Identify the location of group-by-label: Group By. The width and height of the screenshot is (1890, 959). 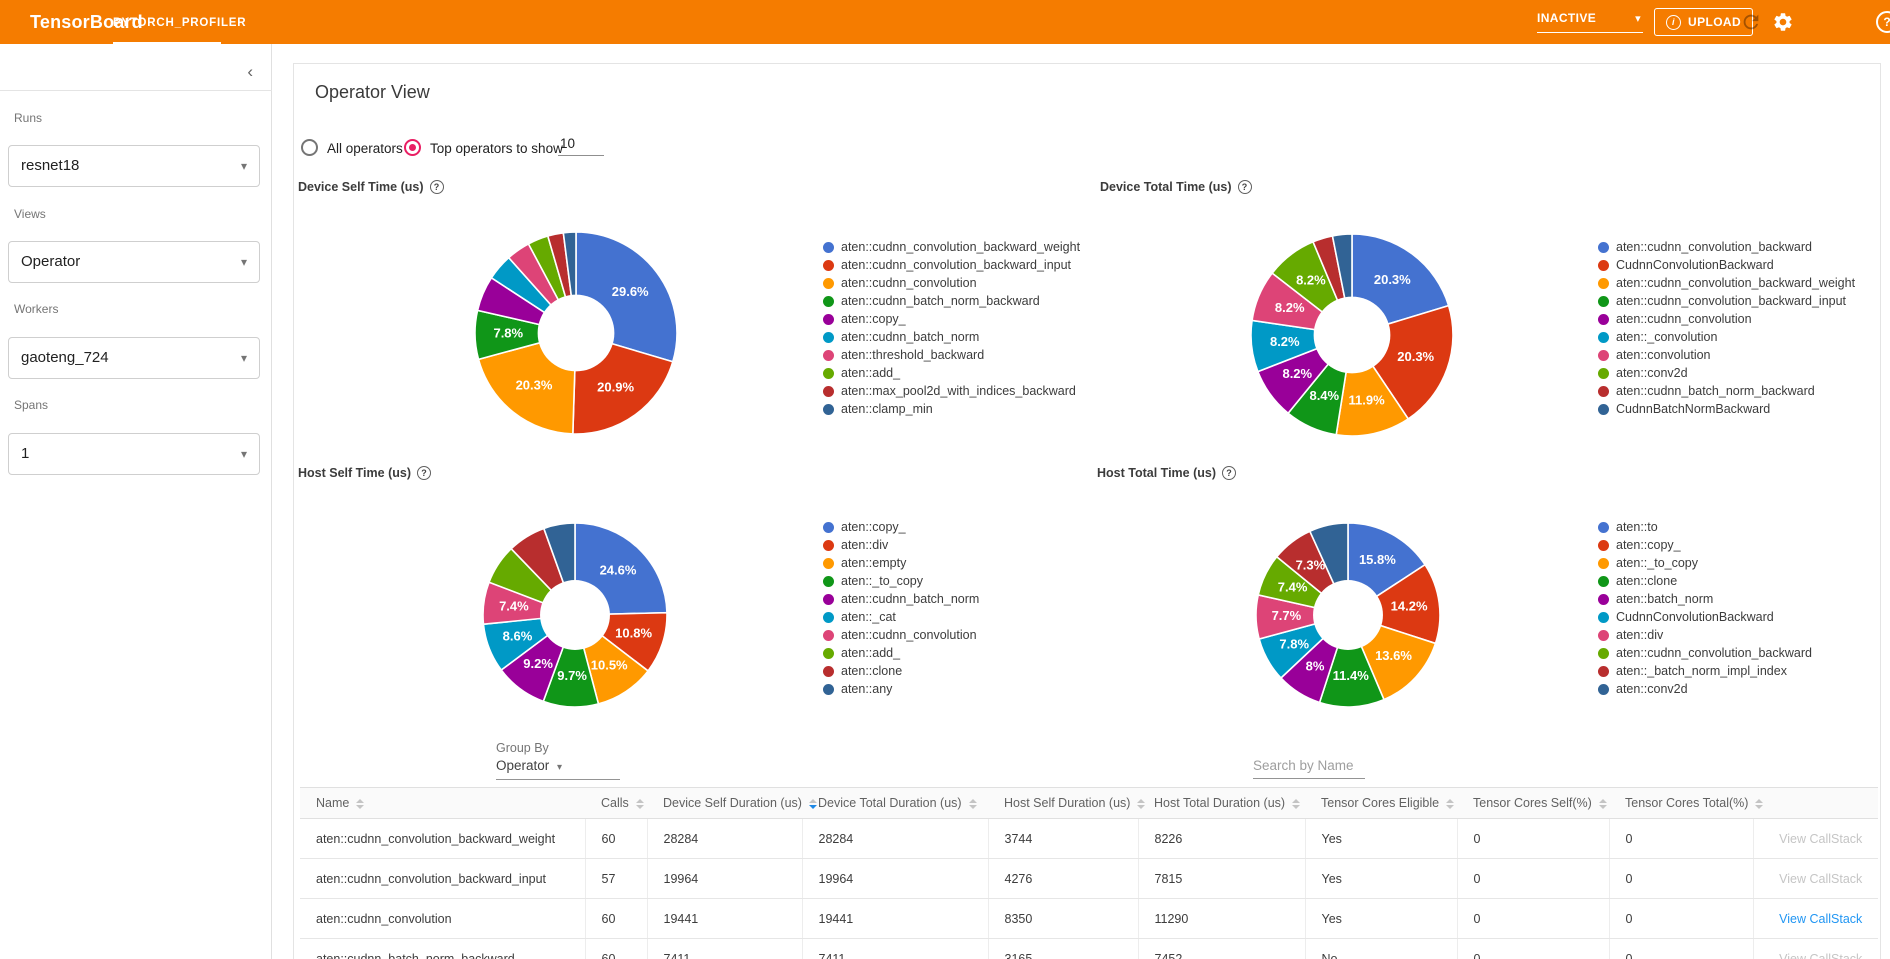
(522, 748).